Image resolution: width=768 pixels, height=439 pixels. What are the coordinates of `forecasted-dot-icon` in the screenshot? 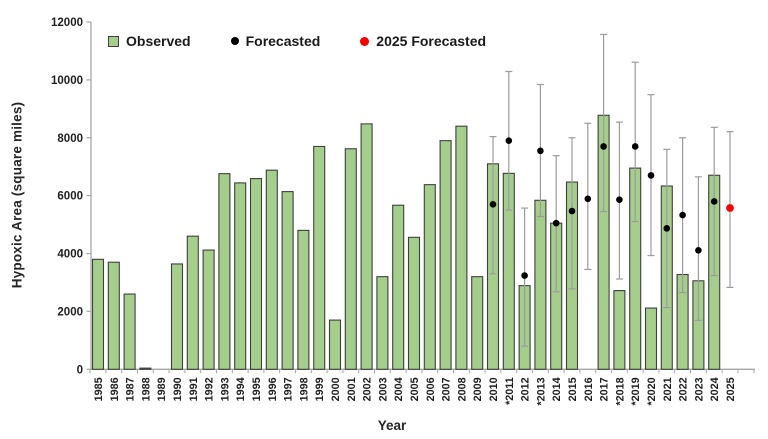 It's located at (234, 41).